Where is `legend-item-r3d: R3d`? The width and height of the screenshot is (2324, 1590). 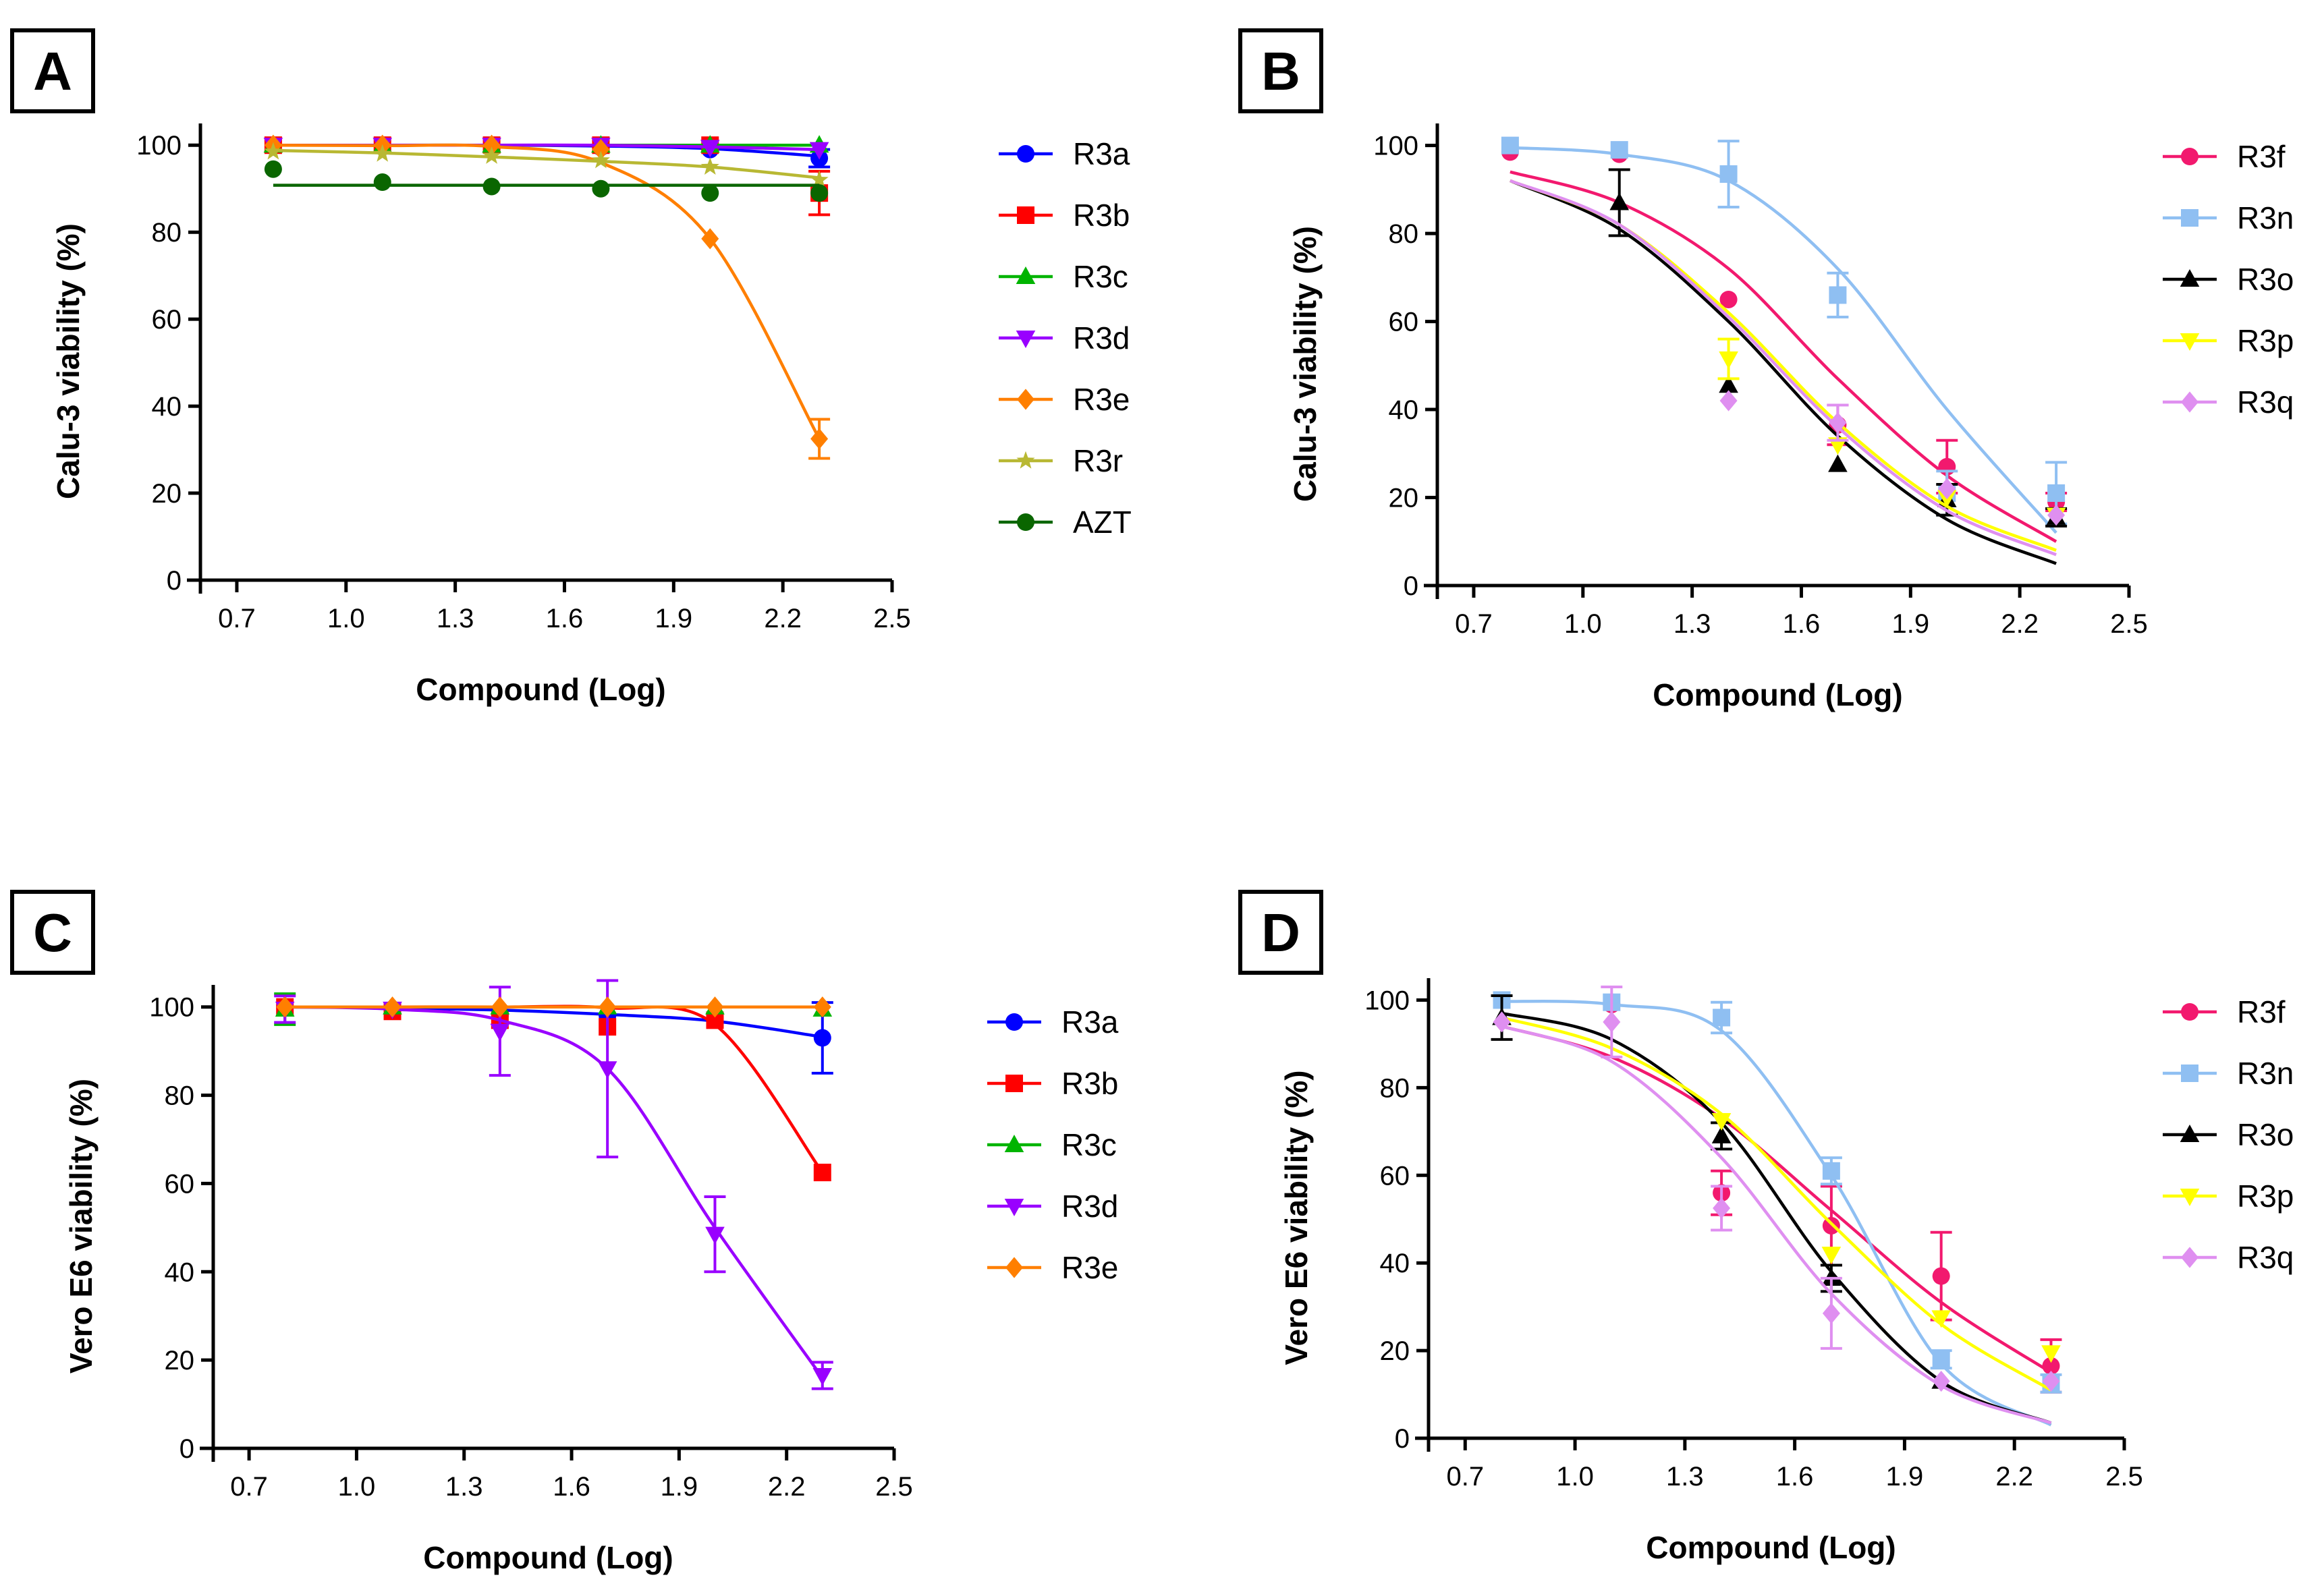
legend-item-r3d: R3d is located at coordinates (1052, 1206).